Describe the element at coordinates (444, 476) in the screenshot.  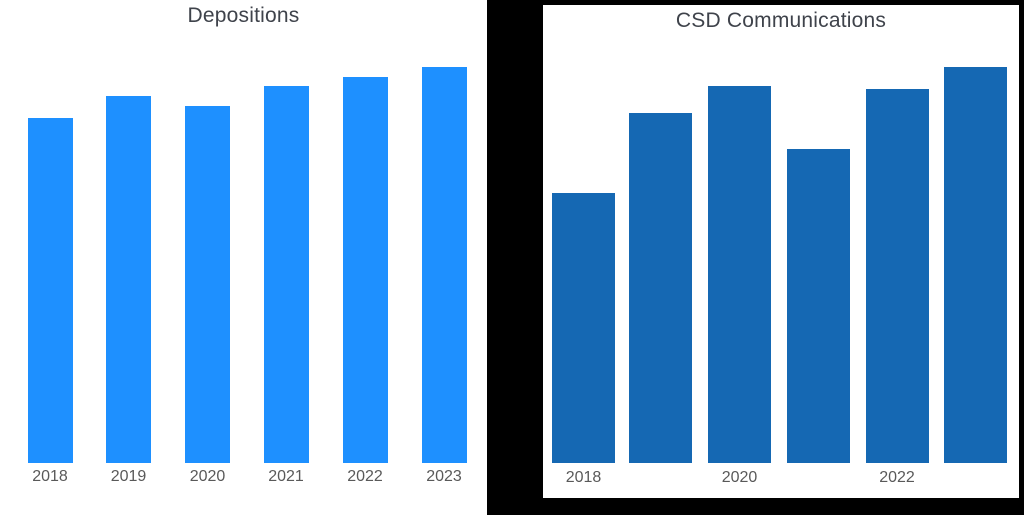
I see `x-tick-2023: 2023` at that location.